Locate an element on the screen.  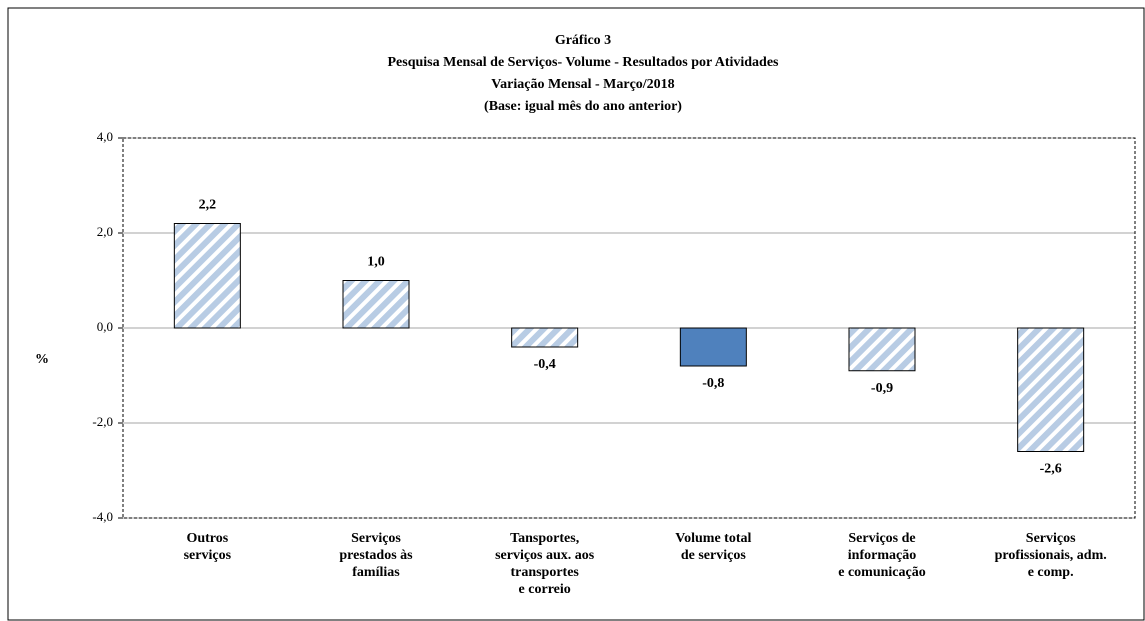
y-tick-label: 4,0 is located at coordinates (105, 136).